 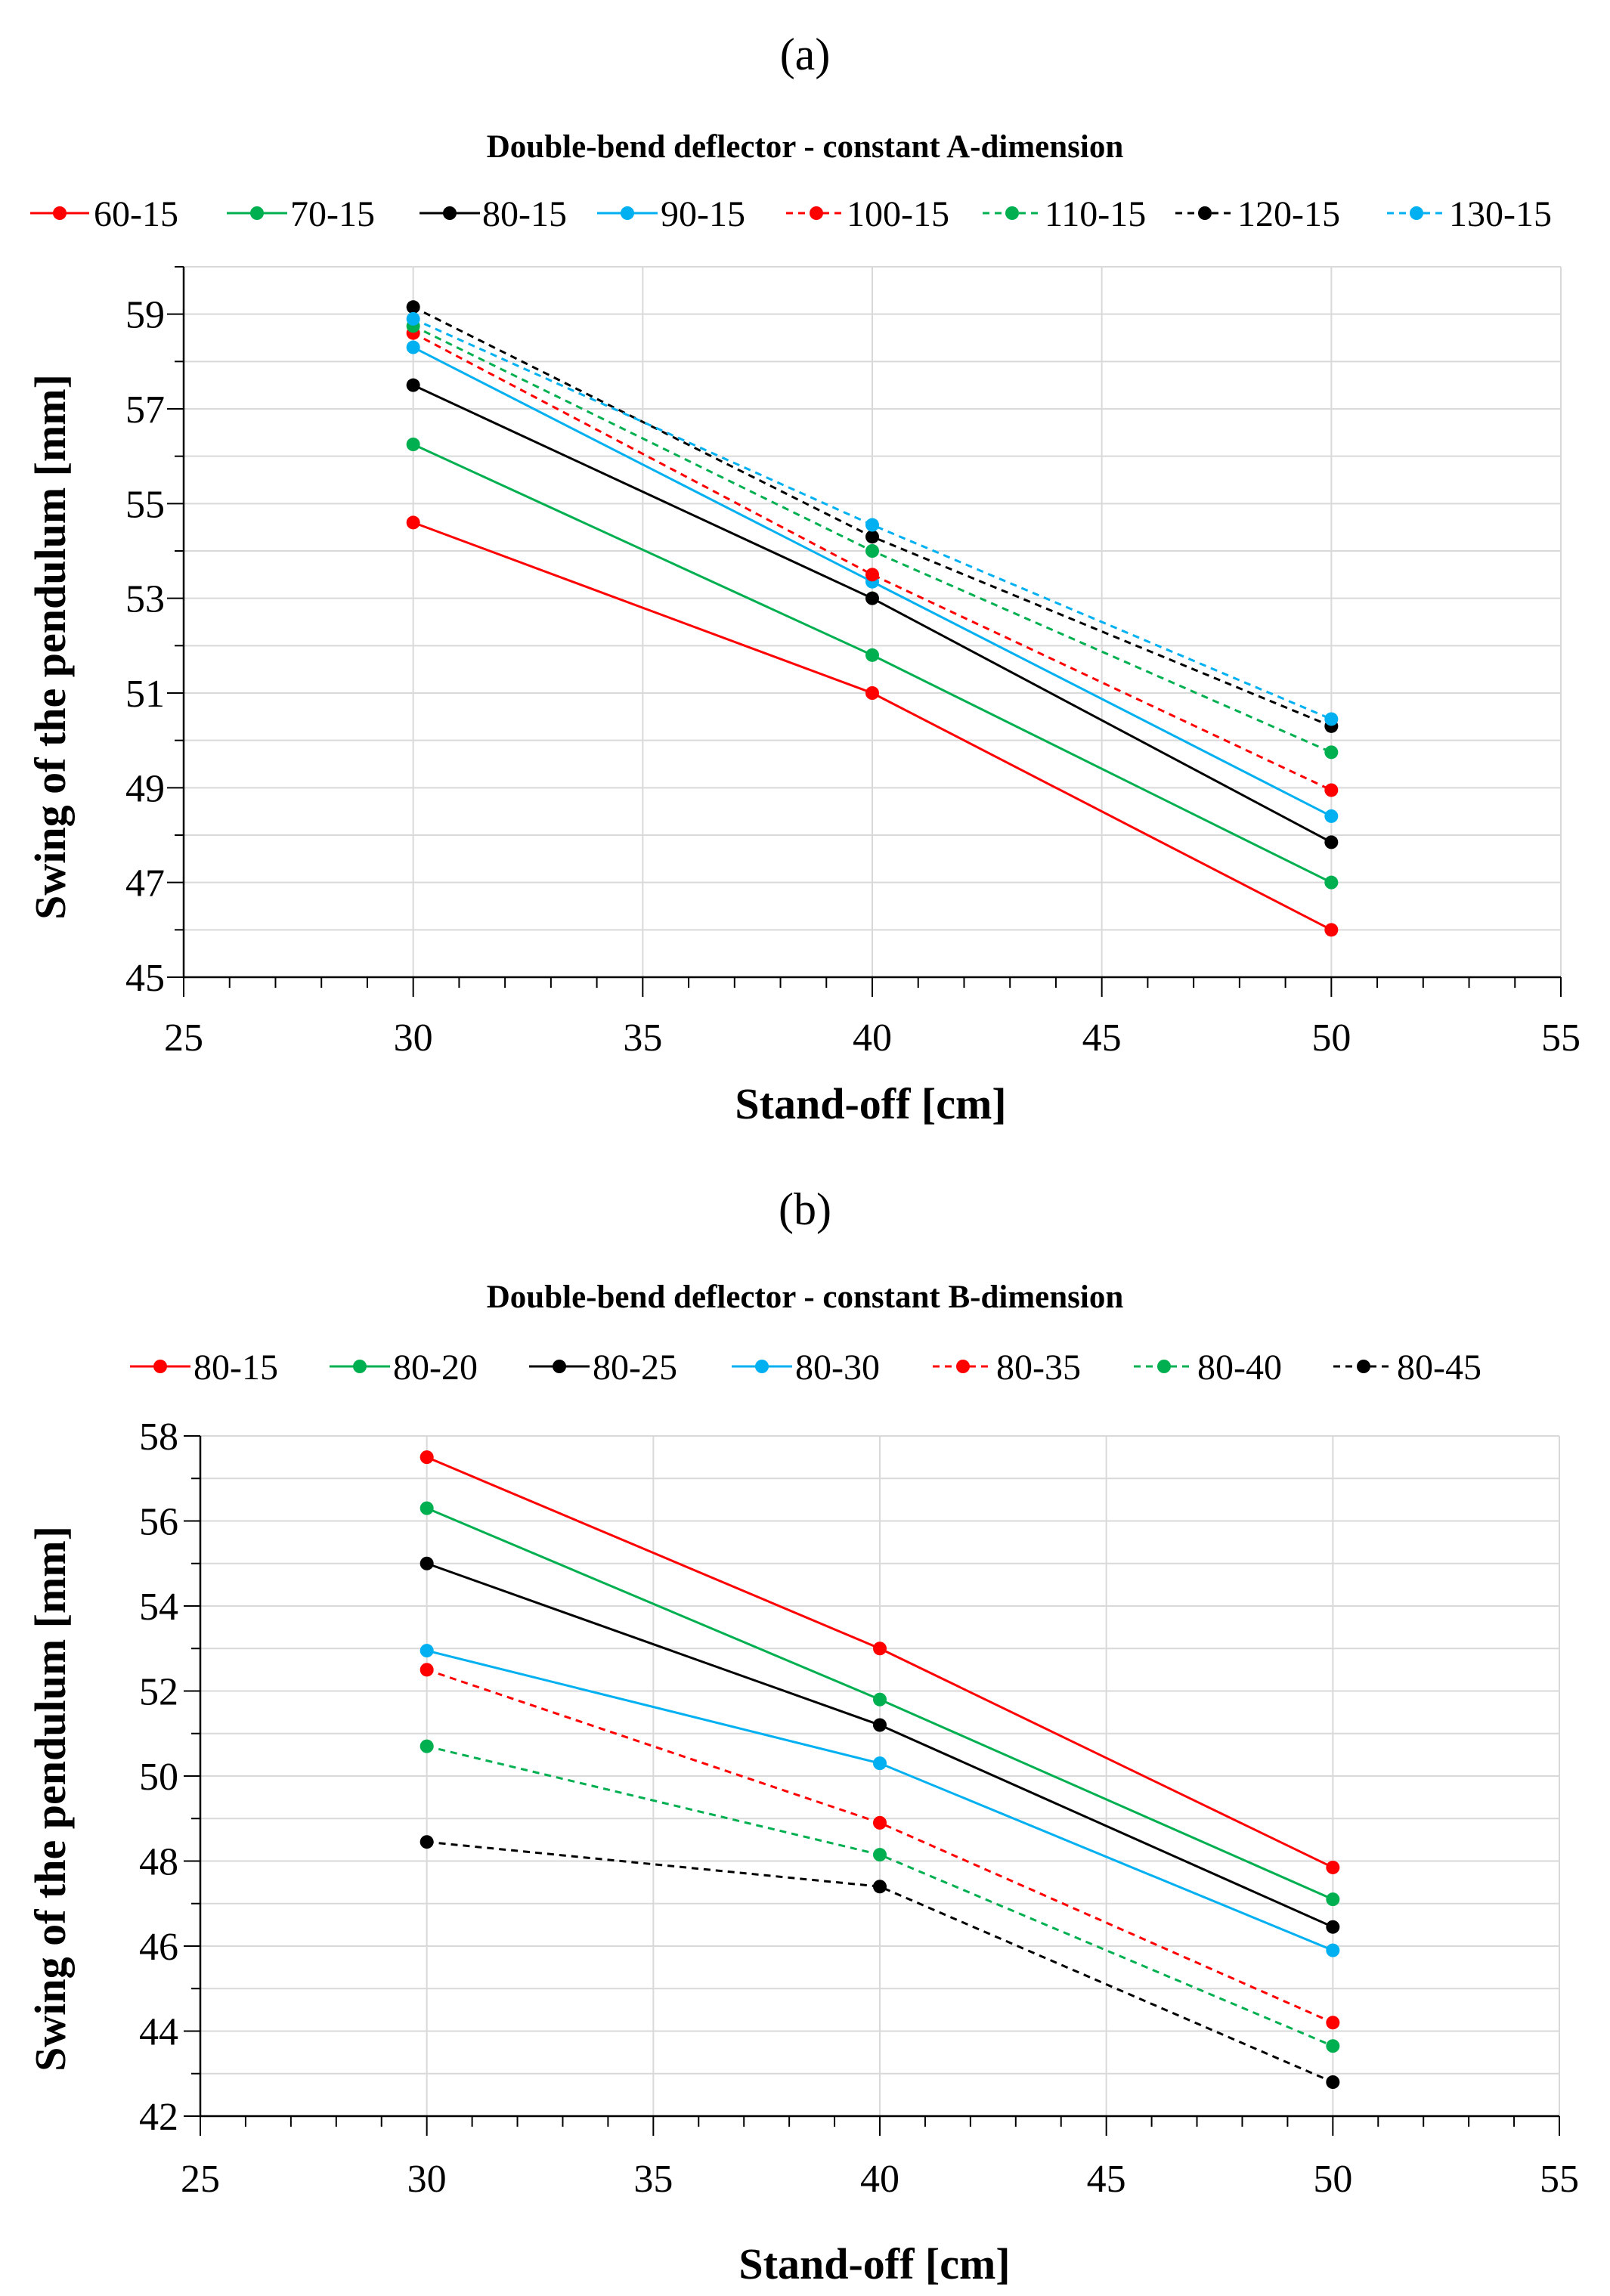 I want to click on legend-item-80-35: 80-35, so click(x=1007, y=1368).